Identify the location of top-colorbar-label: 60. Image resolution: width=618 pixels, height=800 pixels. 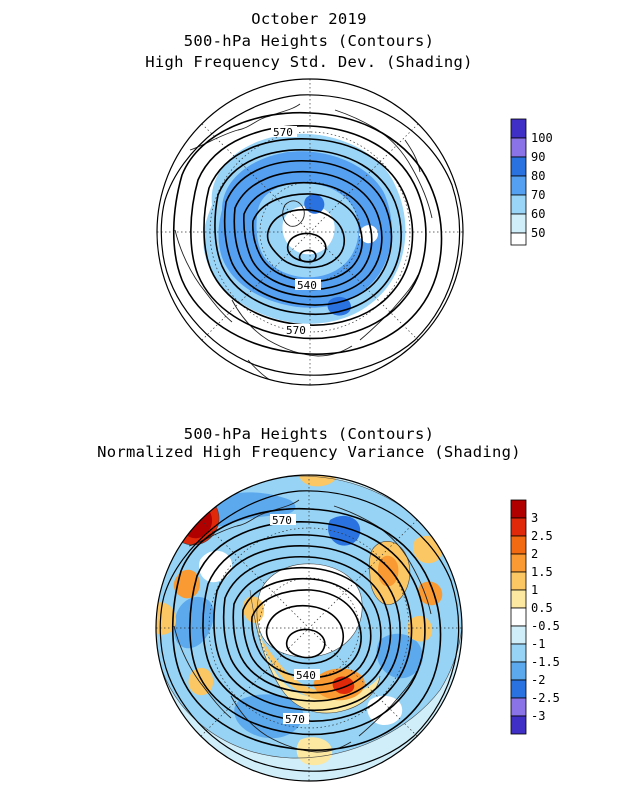
(538, 214).